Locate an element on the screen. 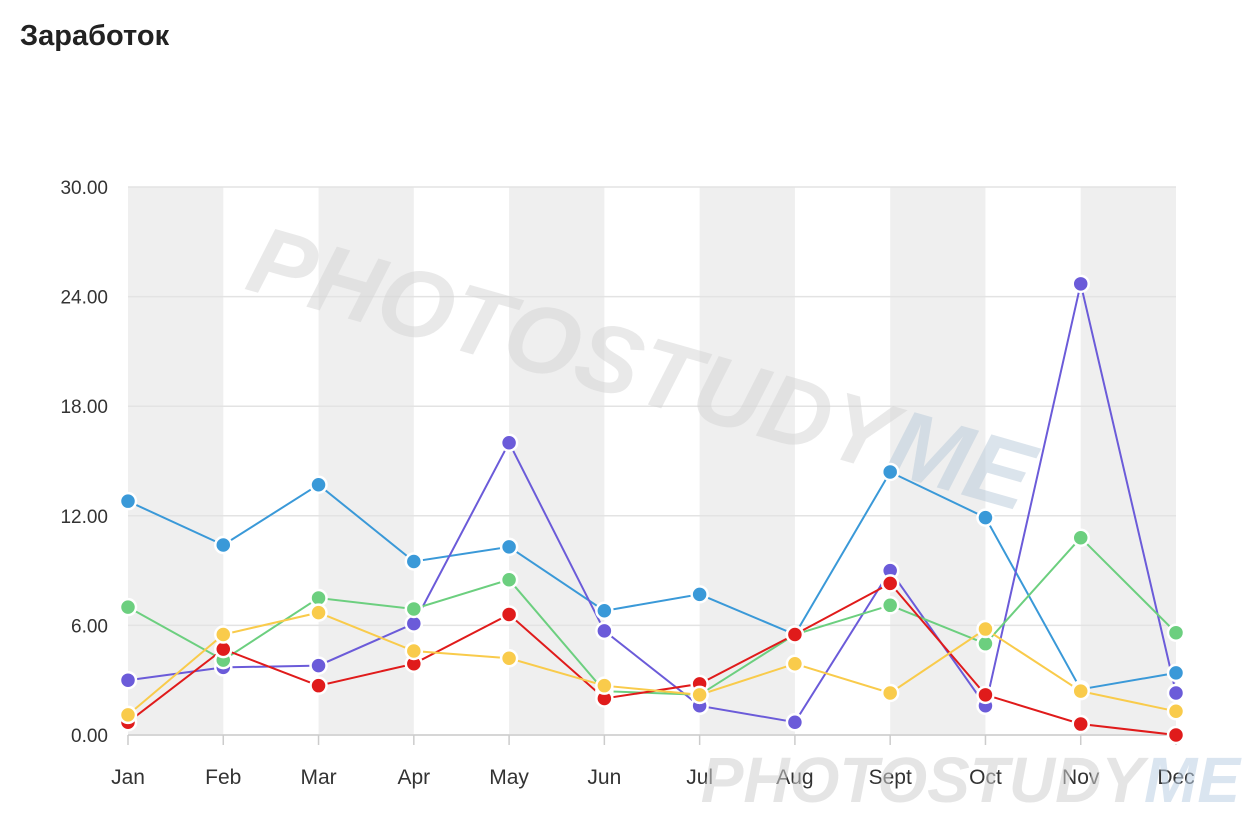  y-tick-label: 6.00 is located at coordinates (89, 626).